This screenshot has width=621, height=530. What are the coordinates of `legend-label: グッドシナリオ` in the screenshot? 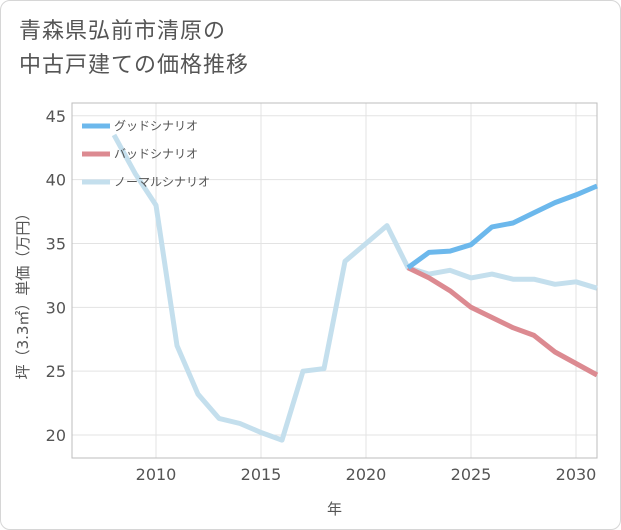 It's located at (156, 126).